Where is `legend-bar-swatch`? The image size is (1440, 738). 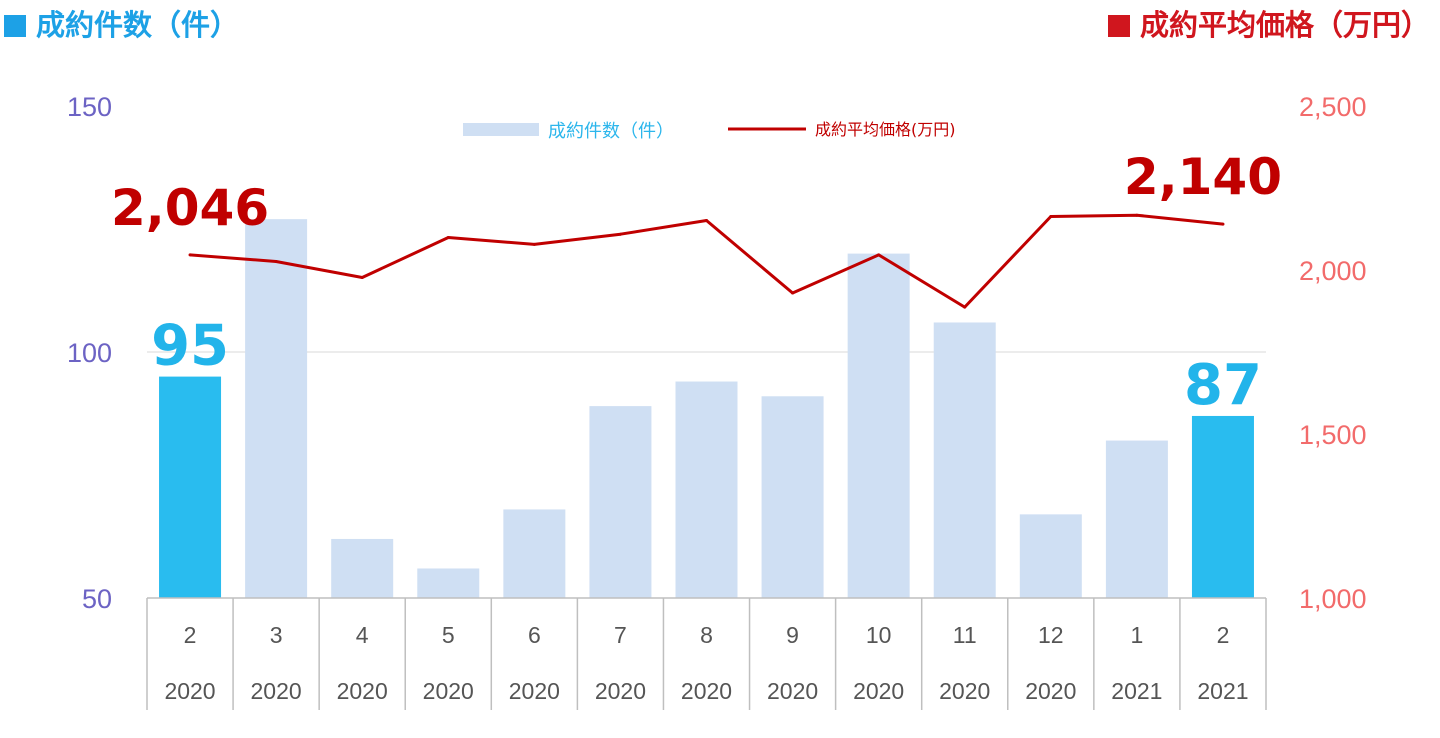
legend-bar-swatch is located at coordinates (501, 129).